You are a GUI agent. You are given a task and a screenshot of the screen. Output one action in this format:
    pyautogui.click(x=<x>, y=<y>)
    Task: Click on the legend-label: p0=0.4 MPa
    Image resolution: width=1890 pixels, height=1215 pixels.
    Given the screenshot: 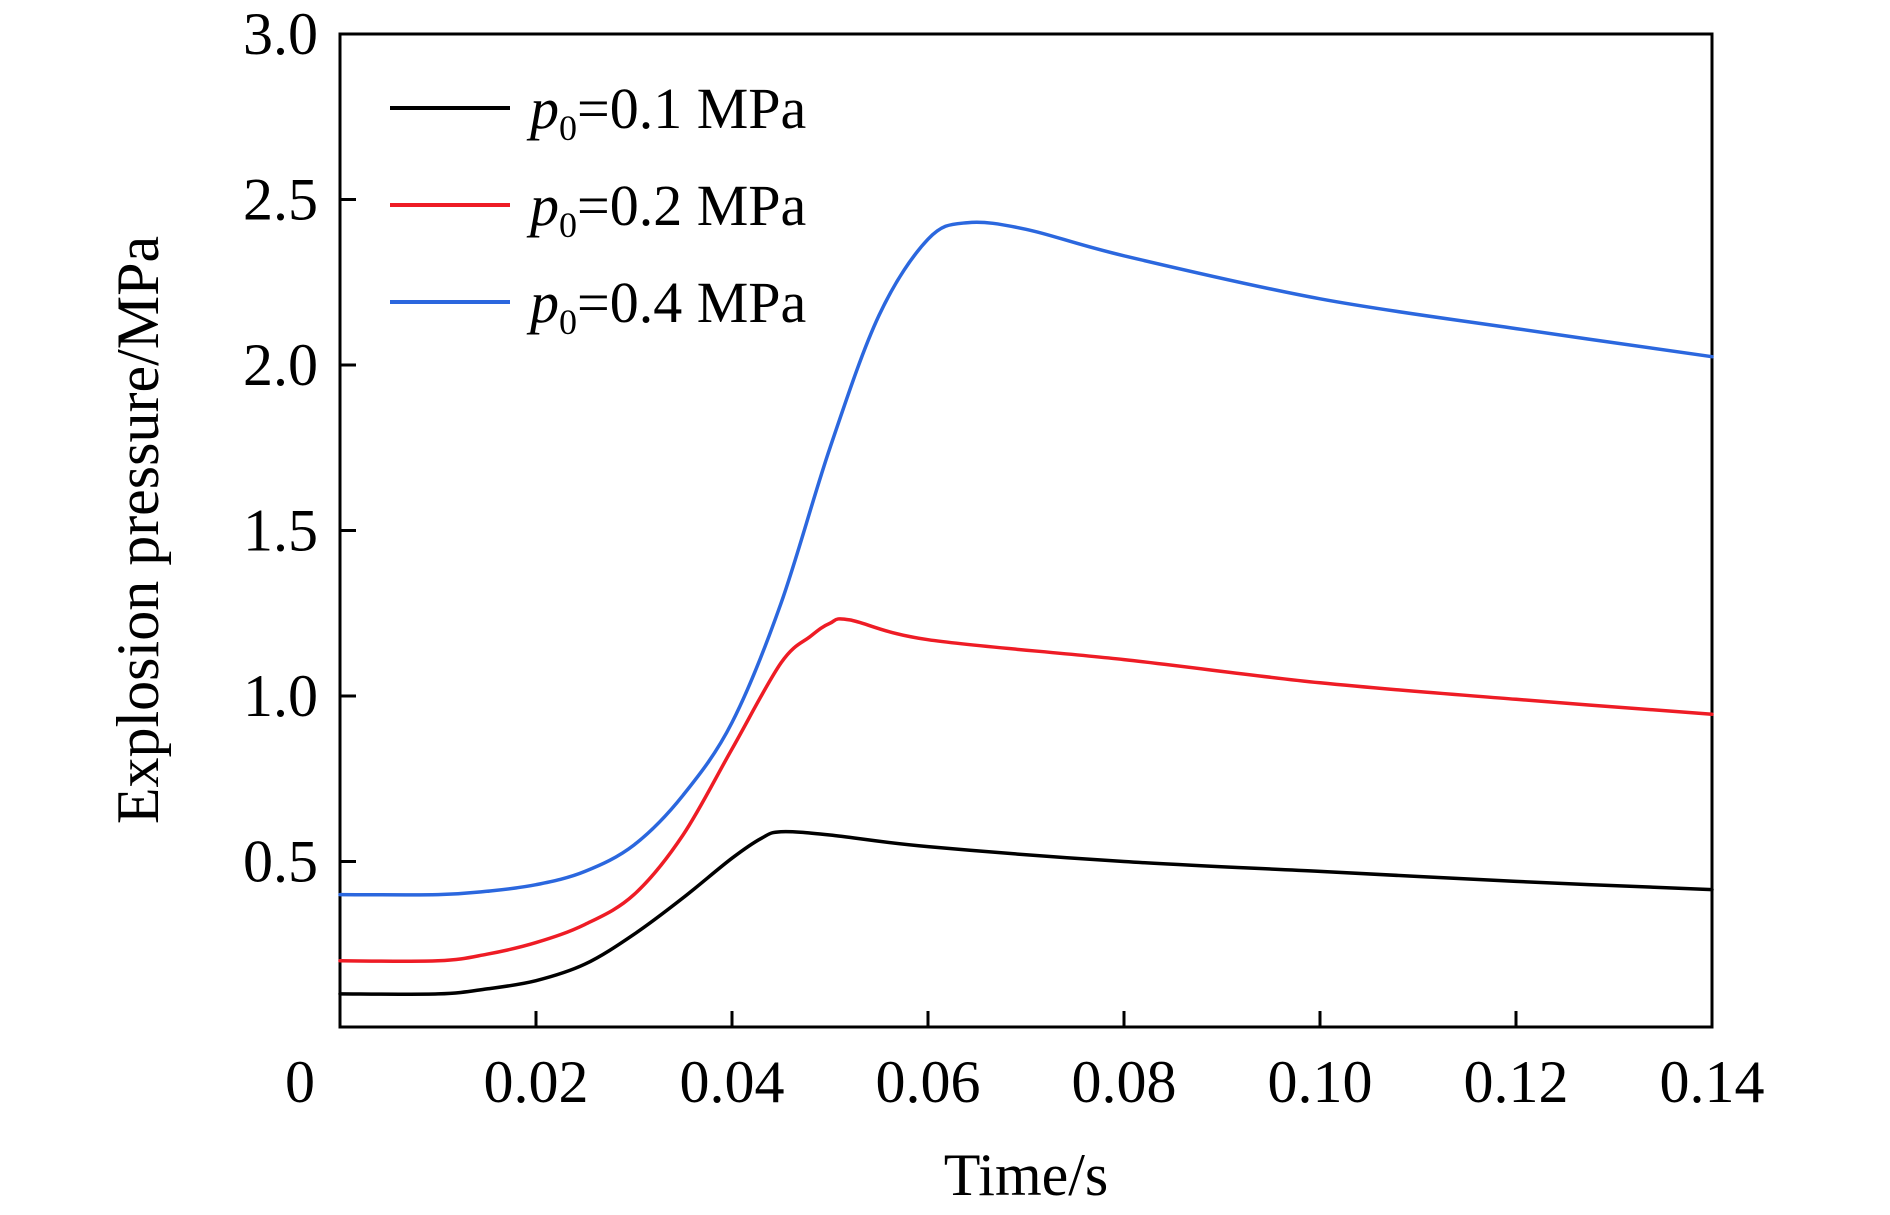 What is the action you would take?
    pyautogui.click(x=666, y=306)
    